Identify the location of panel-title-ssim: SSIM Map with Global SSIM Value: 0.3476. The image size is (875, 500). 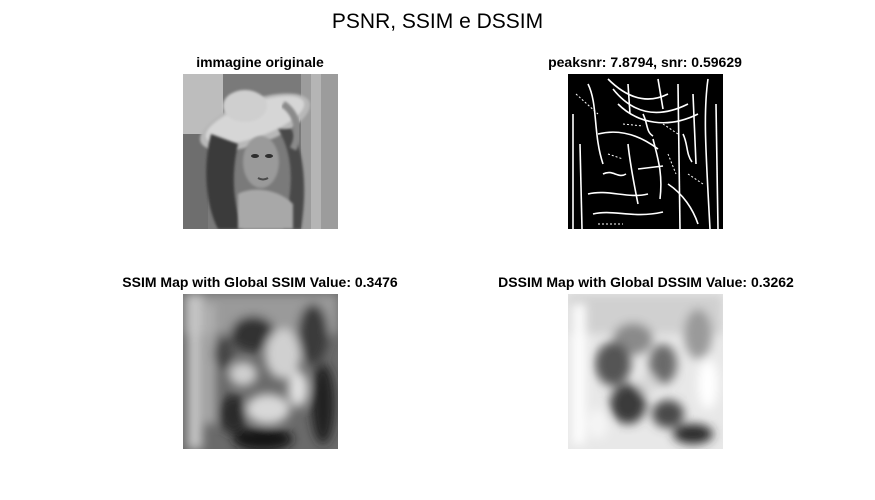
(260, 282).